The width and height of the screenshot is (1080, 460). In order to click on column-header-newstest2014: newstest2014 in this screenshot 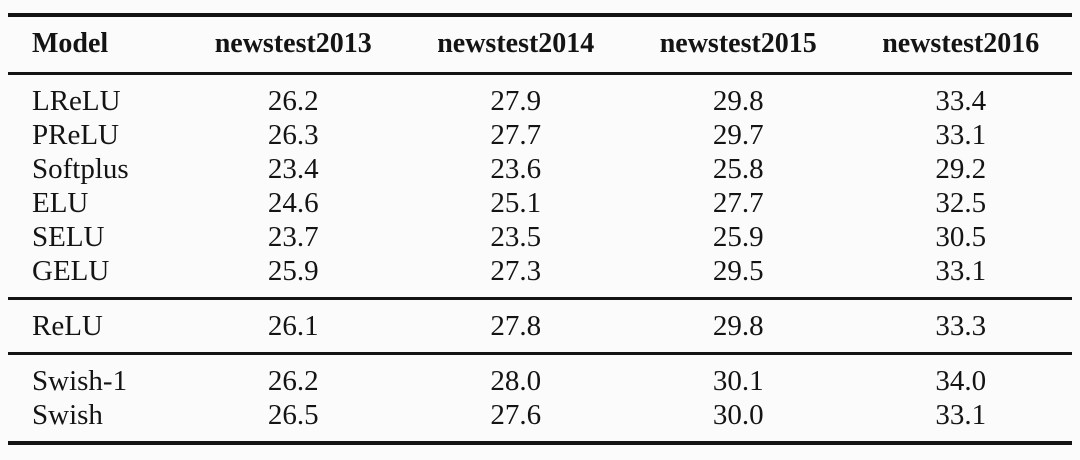, I will do `click(516, 43)`.